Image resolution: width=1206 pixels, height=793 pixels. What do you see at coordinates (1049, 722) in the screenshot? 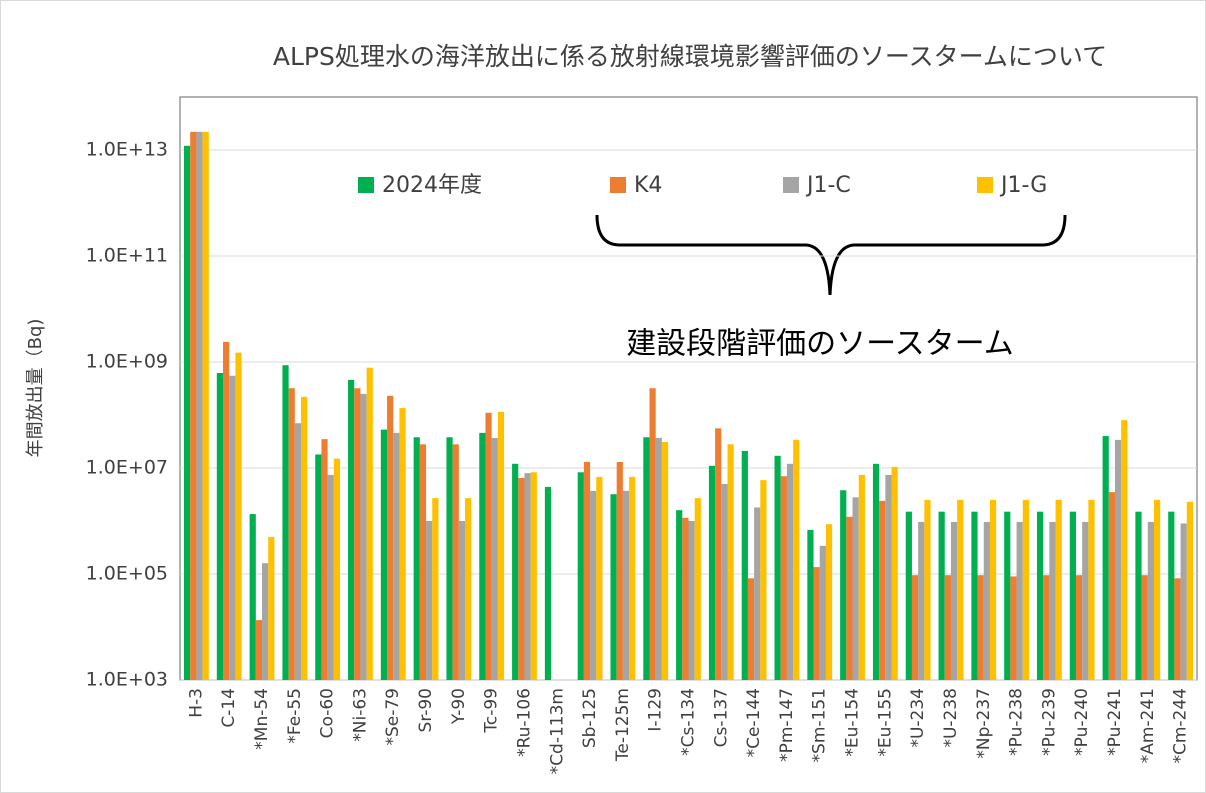
I see `x-tick-label: *Pu-239` at bounding box center [1049, 722].